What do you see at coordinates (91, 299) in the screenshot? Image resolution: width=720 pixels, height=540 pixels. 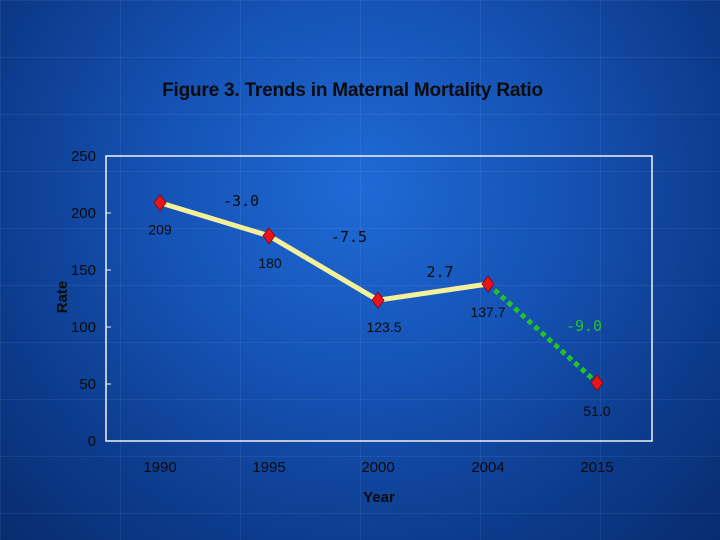 I see `y-axis-ticks: 0 50 100 150 200 250` at bounding box center [91, 299].